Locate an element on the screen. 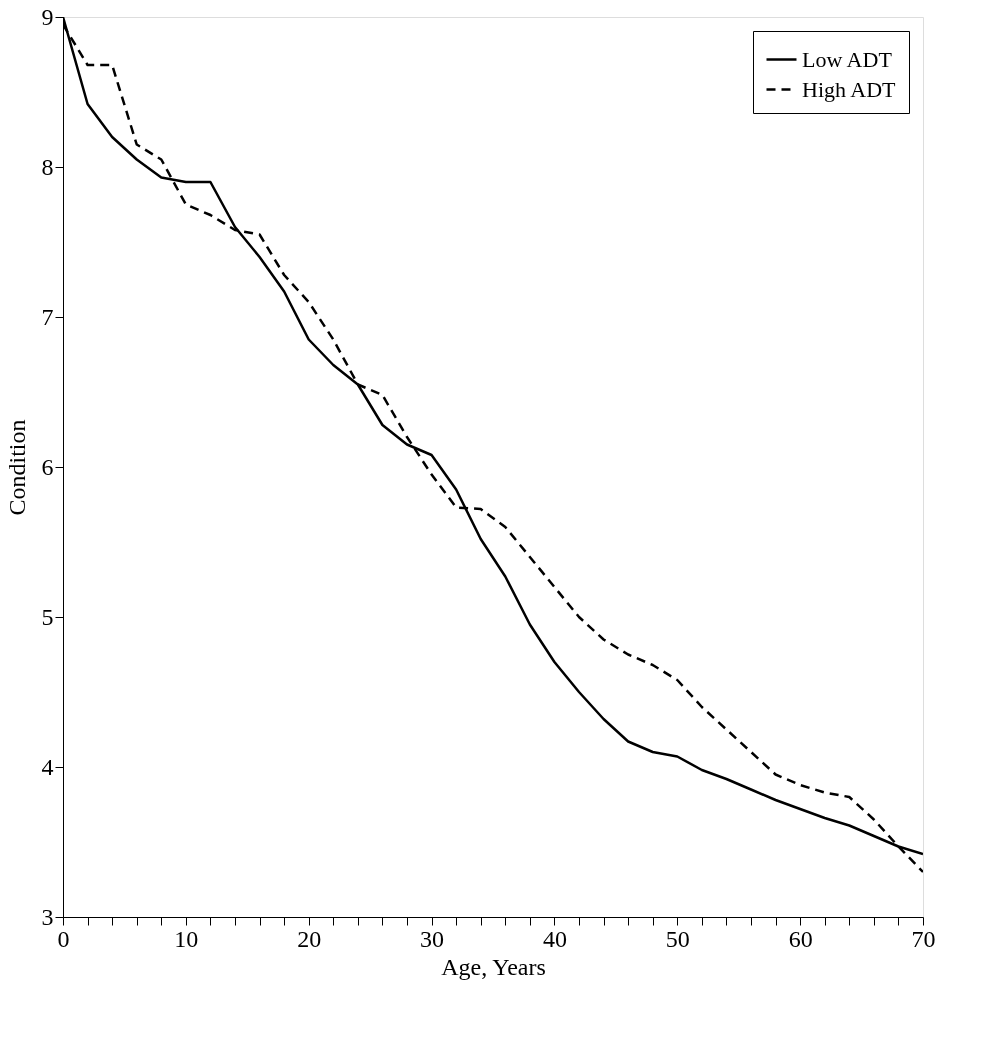  x-tick-label: 30 is located at coordinates (432, 938).